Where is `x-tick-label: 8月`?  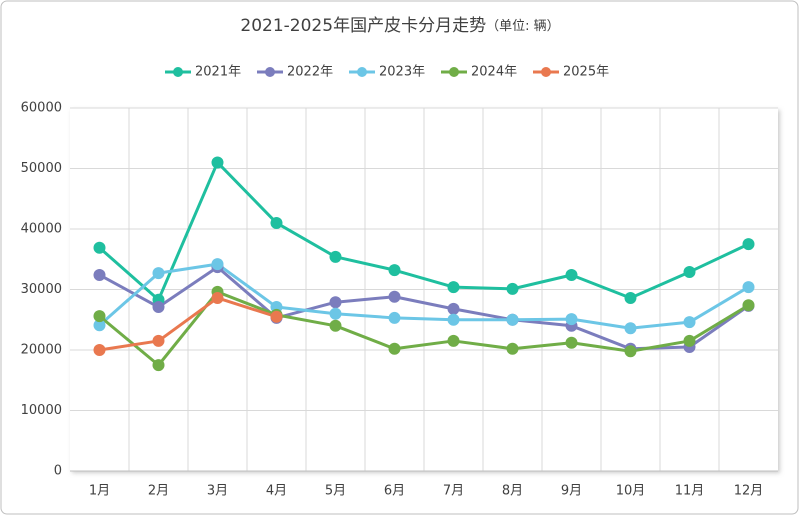
x-tick-label: 8月 is located at coordinates (512, 491).